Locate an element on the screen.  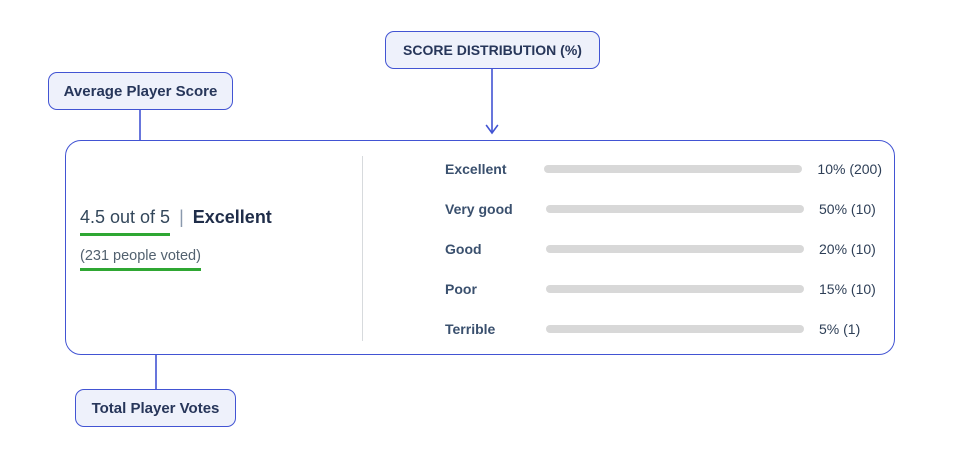
distribution-row-value: 50% (10) is located at coordinates (847, 209).